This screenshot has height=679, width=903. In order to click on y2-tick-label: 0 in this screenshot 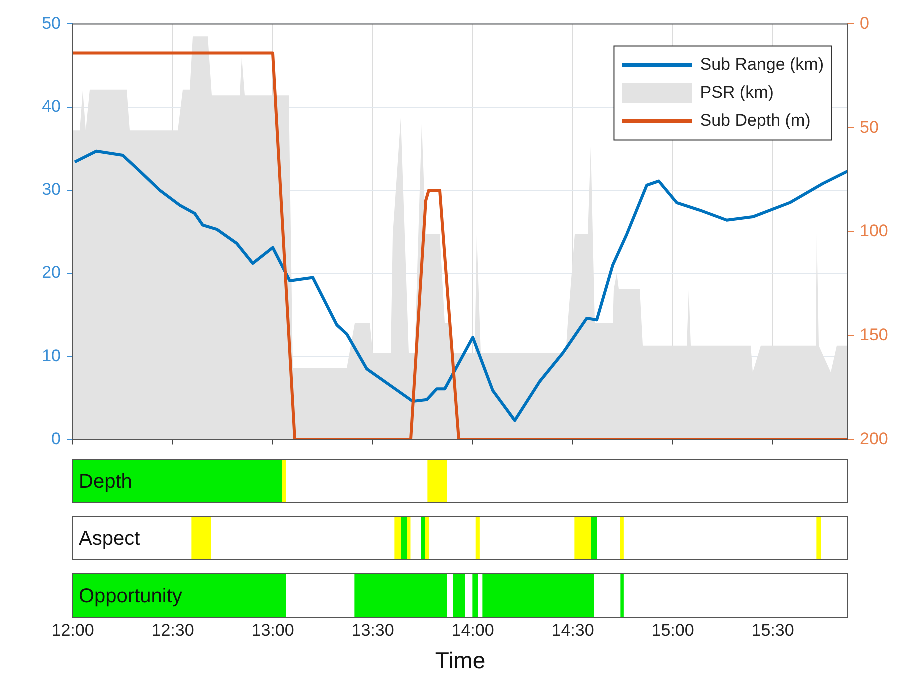, I will do `click(865, 23)`.